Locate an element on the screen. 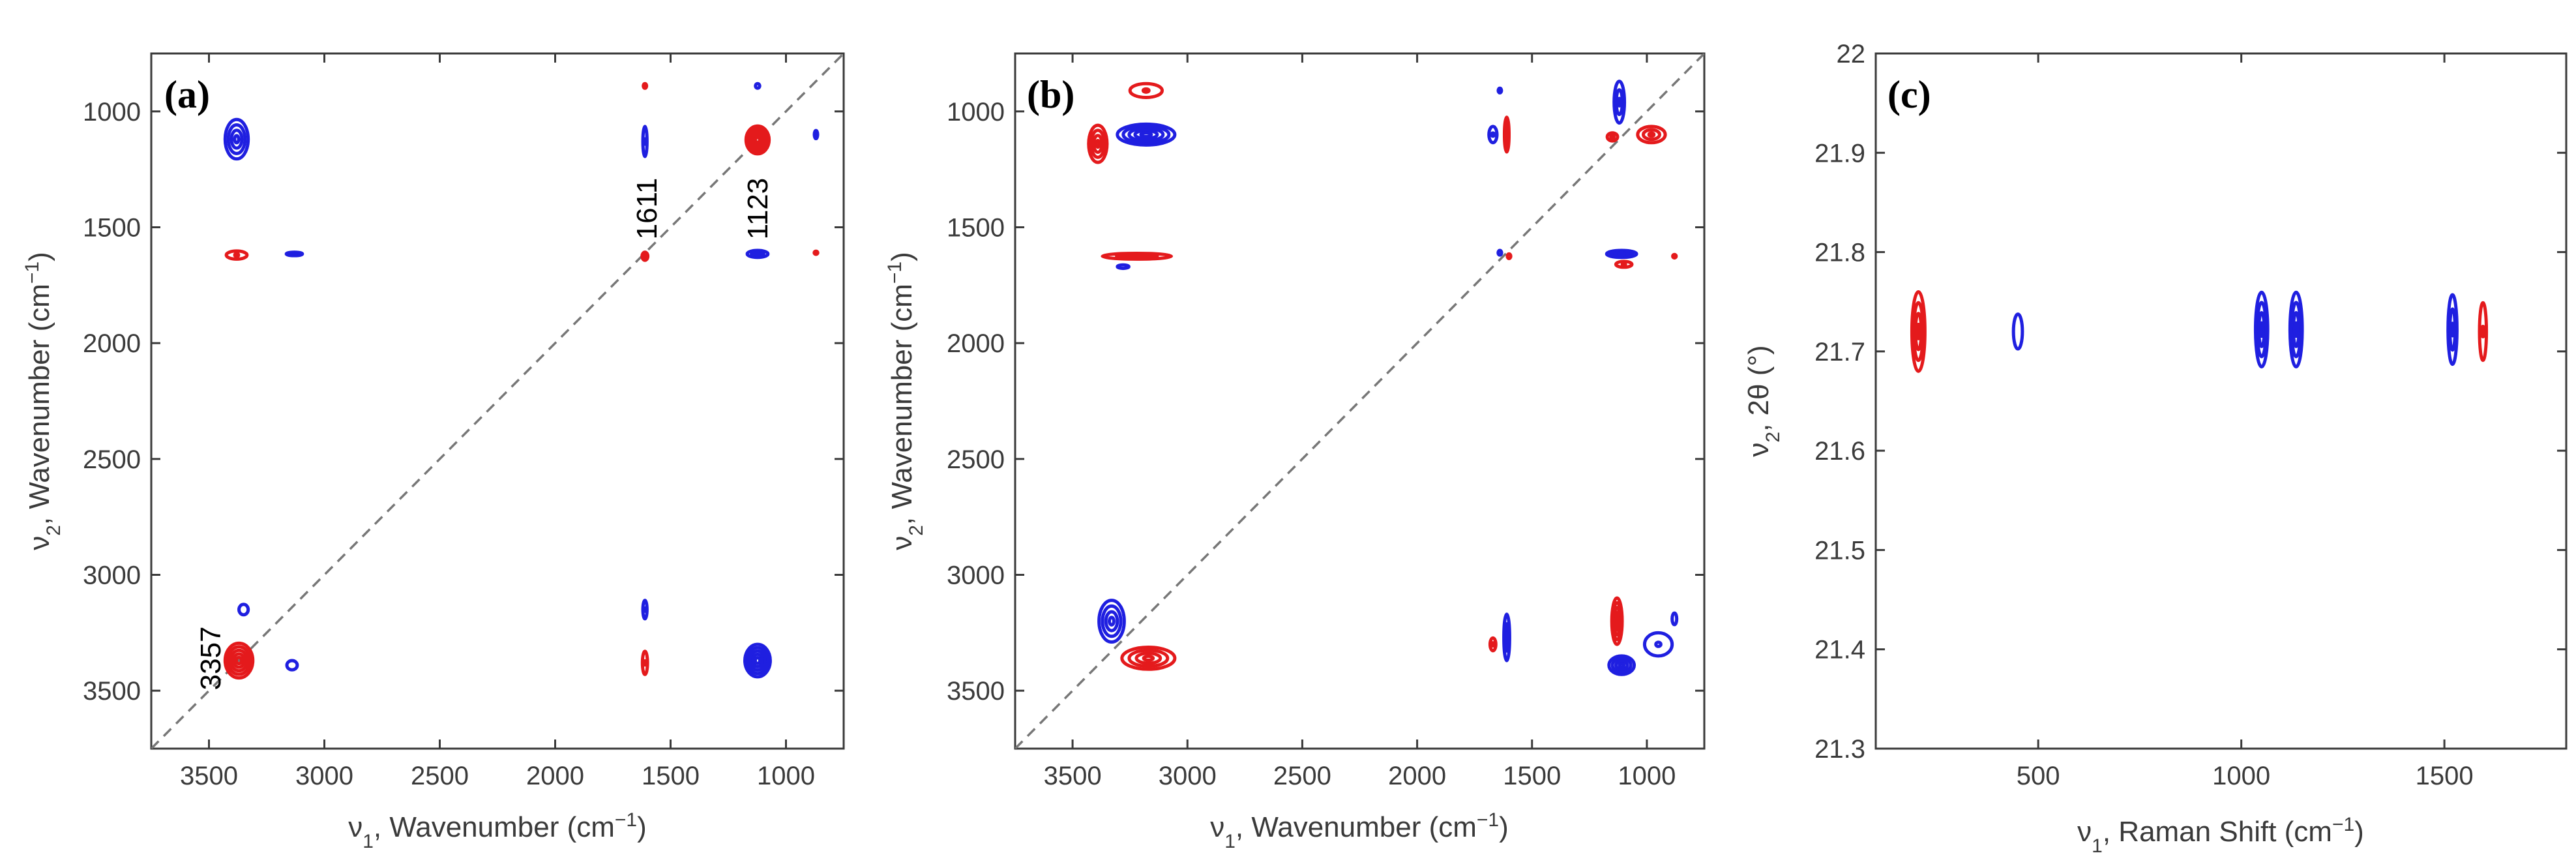 The height and width of the screenshot is (866, 2576). y-tick-label: 3500 is located at coordinates (976, 691).